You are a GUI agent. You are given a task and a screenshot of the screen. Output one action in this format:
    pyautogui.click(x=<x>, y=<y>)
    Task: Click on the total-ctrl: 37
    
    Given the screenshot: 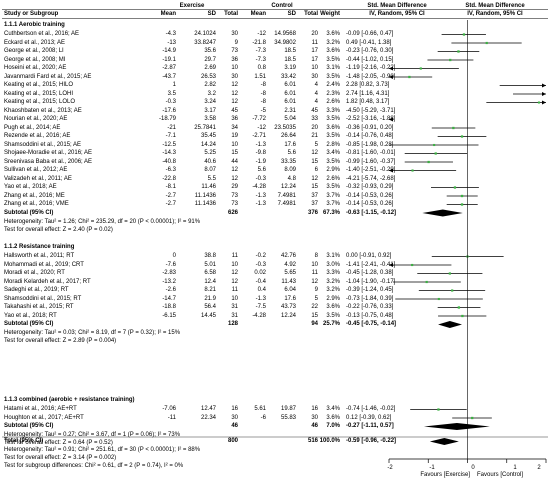 What is the action you would take?
    pyautogui.click(x=314, y=204)
    